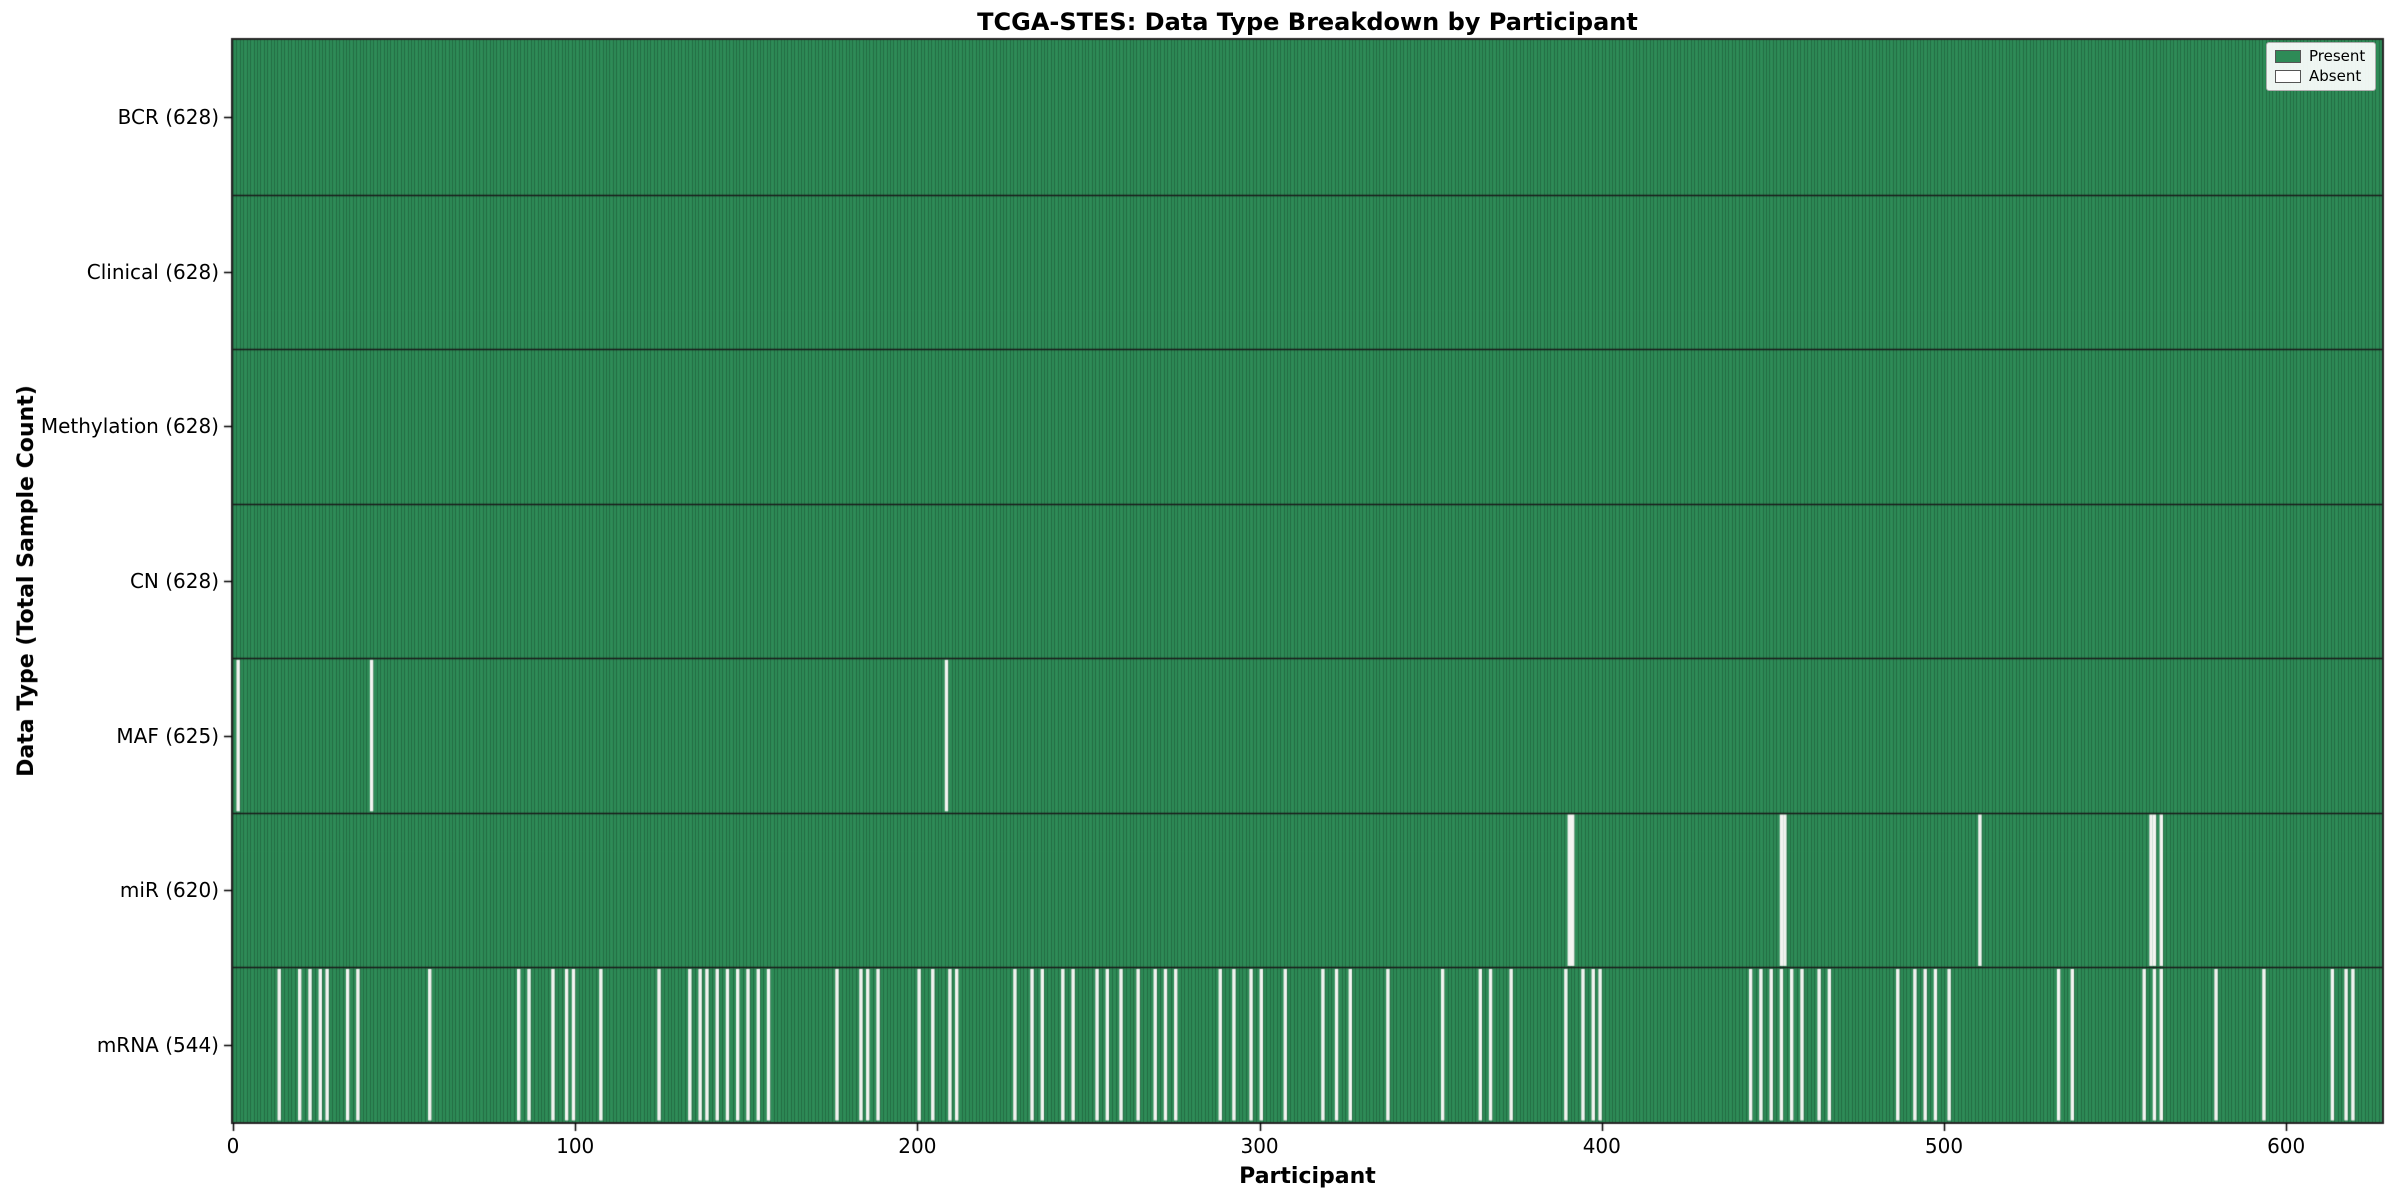 This screenshot has height=1200, width=2400. Describe the element at coordinates (1944, 1146) in the screenshot. I see `x-tick-label: 500` at that location.